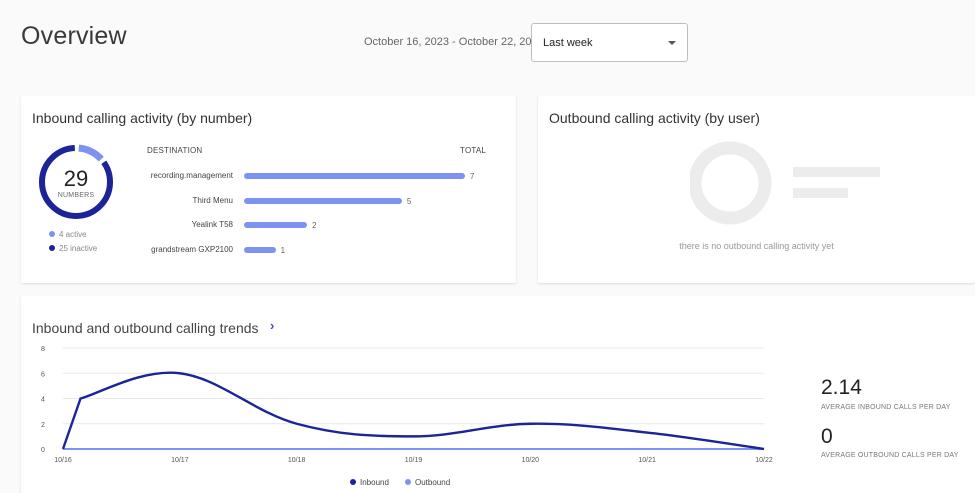 Image resolution: width=975 pixels, height=493 pixels. Describe the element at coordinates (76, 178) in the screenshot. I see `numbers-total: 29` at that location.